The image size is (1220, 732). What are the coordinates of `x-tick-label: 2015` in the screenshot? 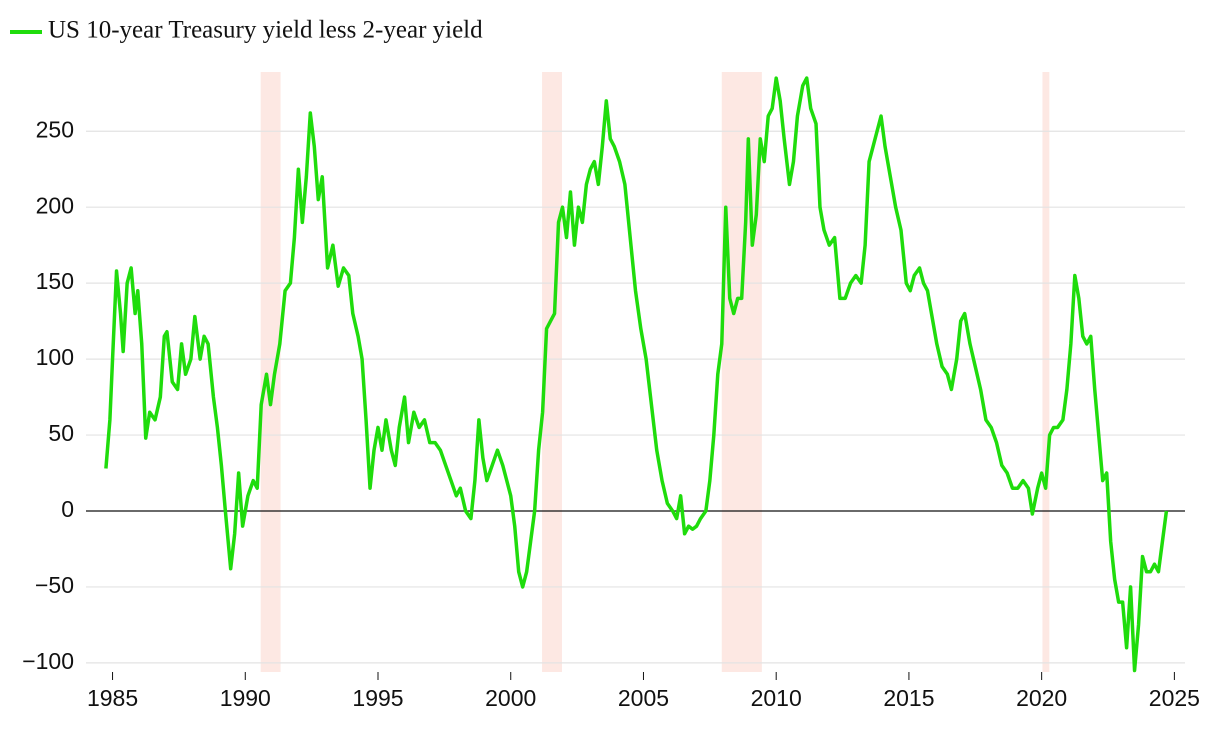 It's located at (908, 698).